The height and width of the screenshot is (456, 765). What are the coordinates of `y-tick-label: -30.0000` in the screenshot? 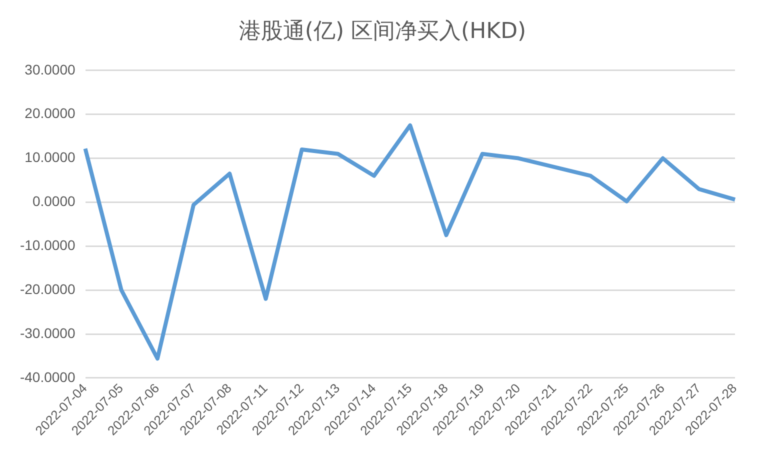 It's located at (48, 332).